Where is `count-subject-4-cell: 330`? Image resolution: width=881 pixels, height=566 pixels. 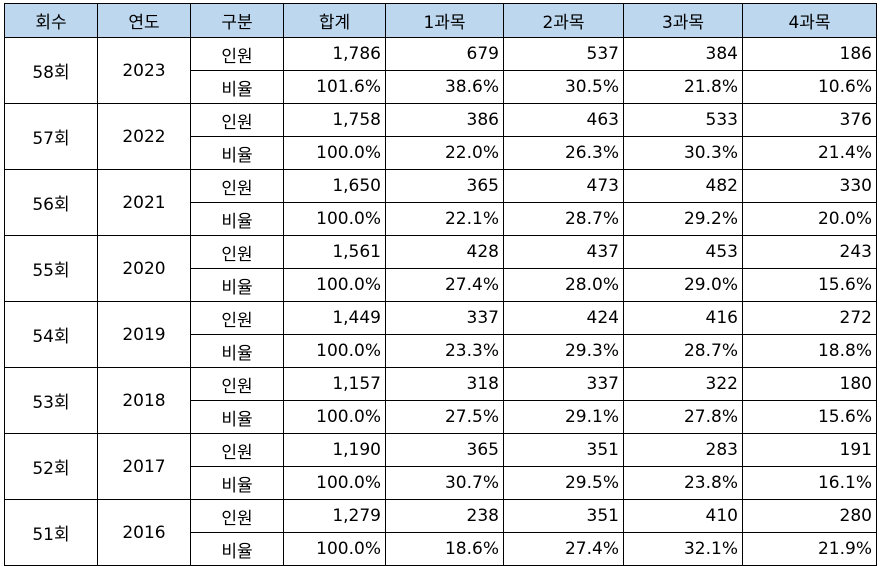 count-subject-4-cell: 330 is located at coordinates (809, 186).